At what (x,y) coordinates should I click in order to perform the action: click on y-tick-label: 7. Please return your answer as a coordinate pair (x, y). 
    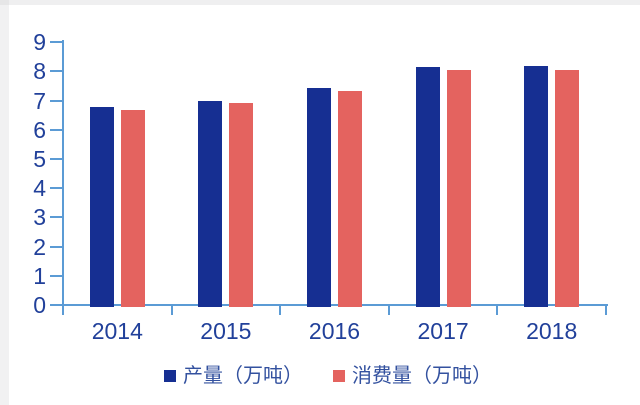
    Looking at the image, I should click on (39, 100).